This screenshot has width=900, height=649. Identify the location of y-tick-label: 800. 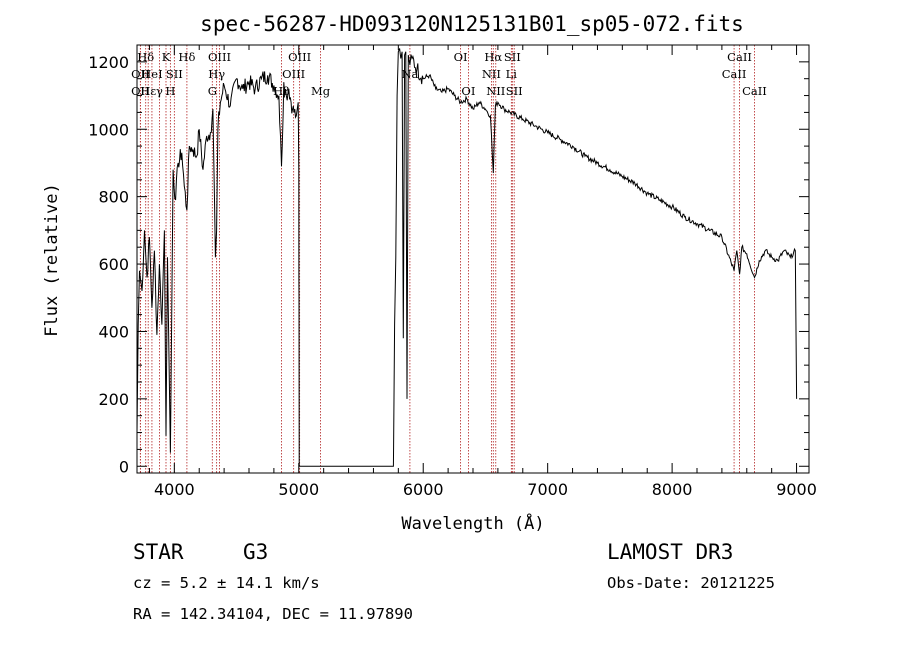
(113, 197).